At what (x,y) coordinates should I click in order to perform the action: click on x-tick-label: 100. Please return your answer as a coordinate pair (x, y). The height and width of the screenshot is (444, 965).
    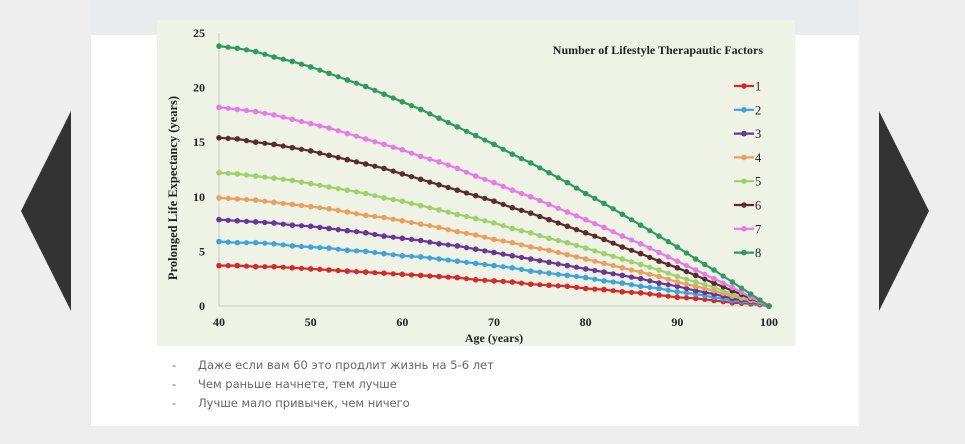
    Looking at the image, I should click on (769, 322).